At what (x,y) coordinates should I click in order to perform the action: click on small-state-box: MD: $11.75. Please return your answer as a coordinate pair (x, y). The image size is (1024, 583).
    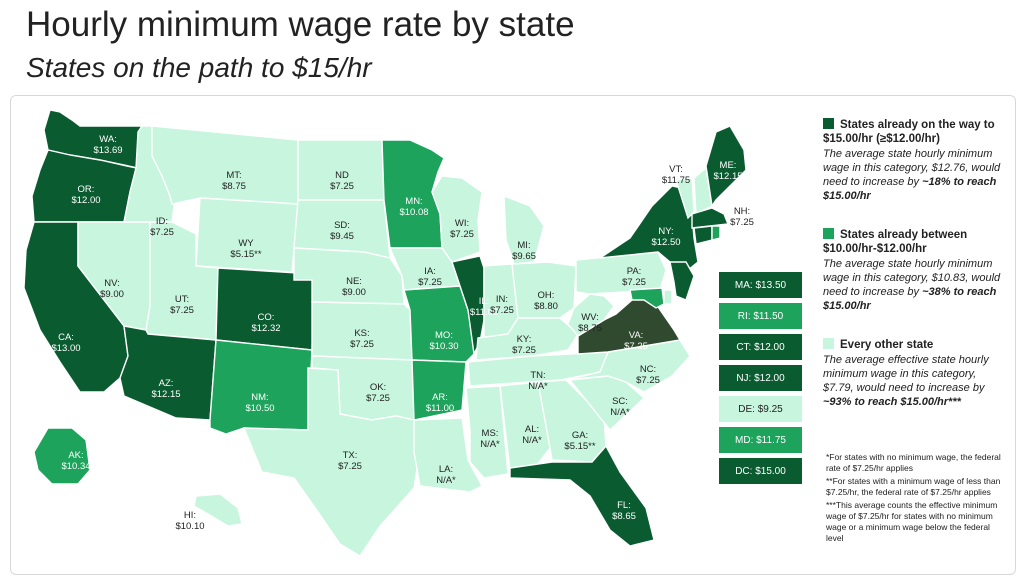
    Looking at the image, I should click on (760, 440).